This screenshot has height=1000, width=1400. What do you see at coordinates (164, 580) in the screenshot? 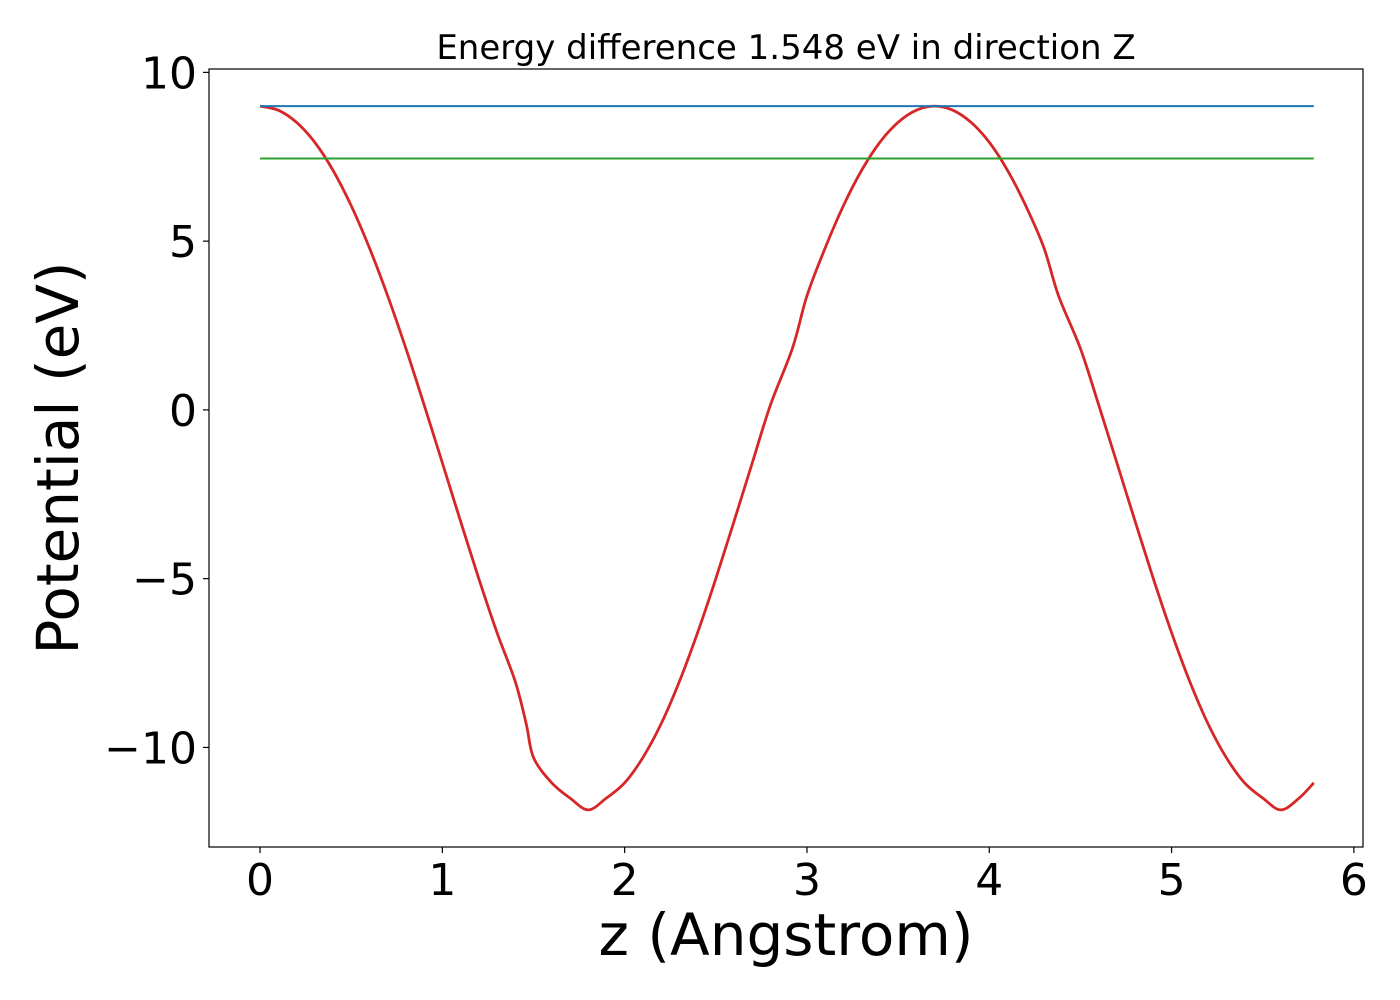
I see `y-tick-label: −5` at bounding box center [164, 580].